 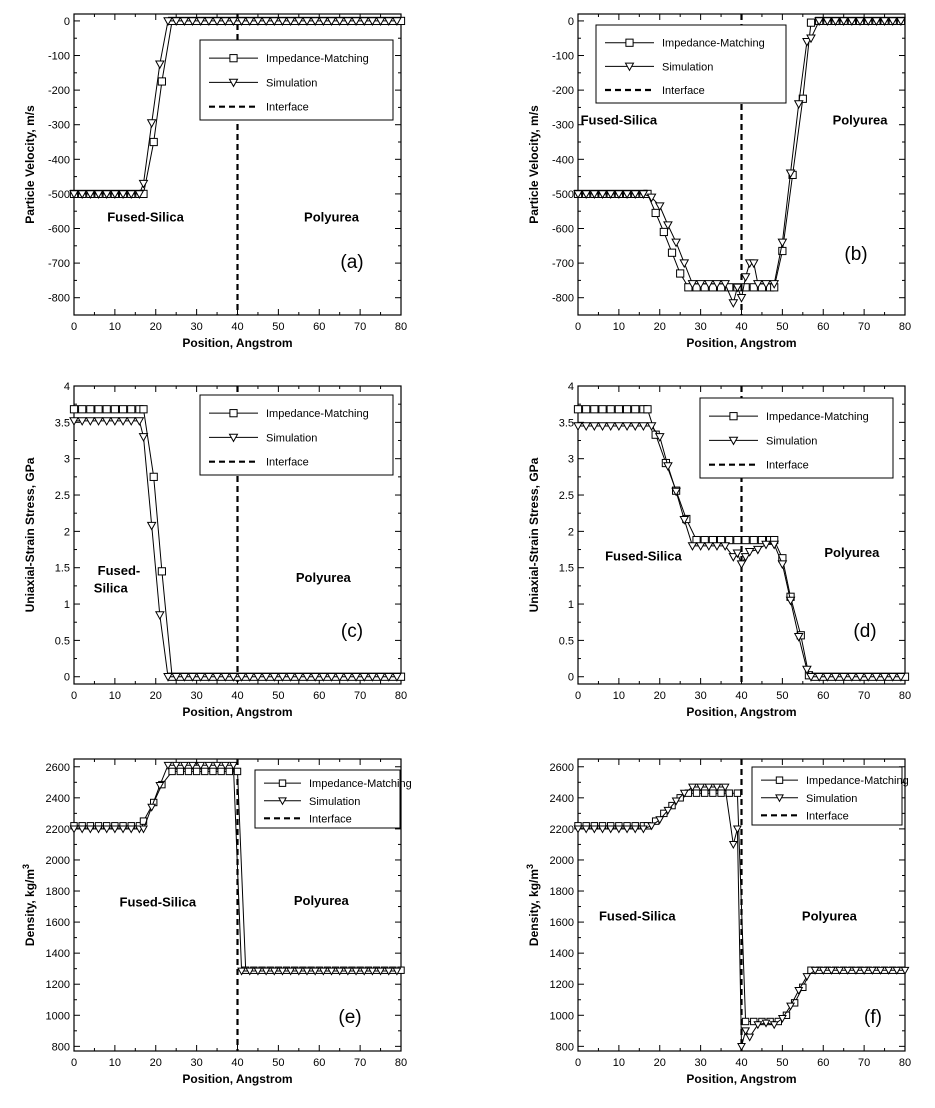 What do you see at coordinates (119, 570) in the screenshot?
I see `region-label: Fused-` at bounding box center [119, 570].